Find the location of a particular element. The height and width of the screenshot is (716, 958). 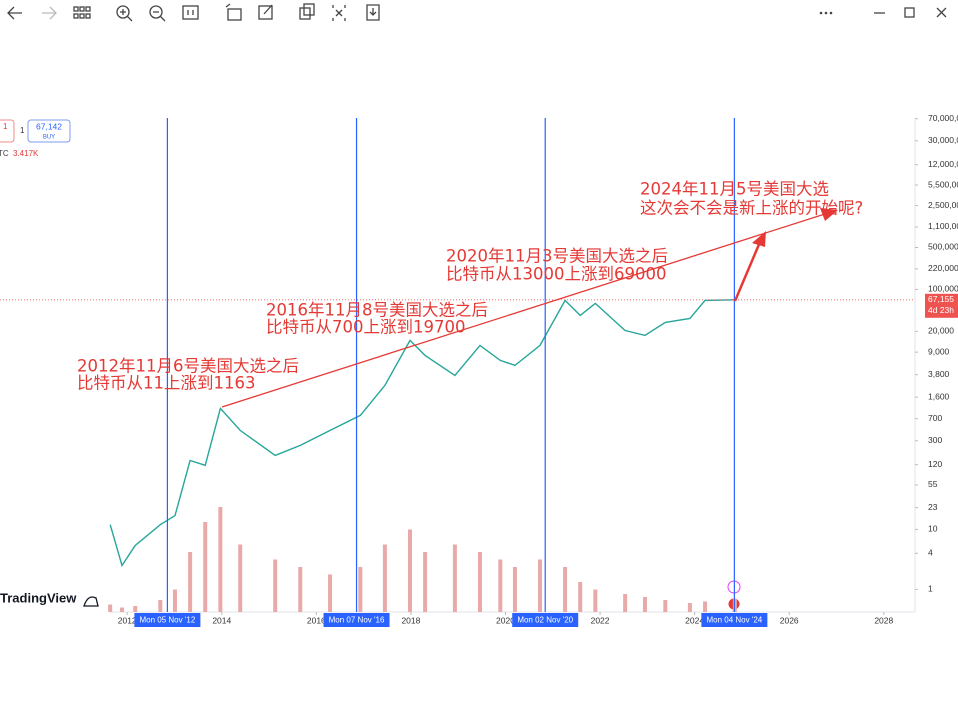

x-tick-label: 2022 is located at coordinates (600, 620).